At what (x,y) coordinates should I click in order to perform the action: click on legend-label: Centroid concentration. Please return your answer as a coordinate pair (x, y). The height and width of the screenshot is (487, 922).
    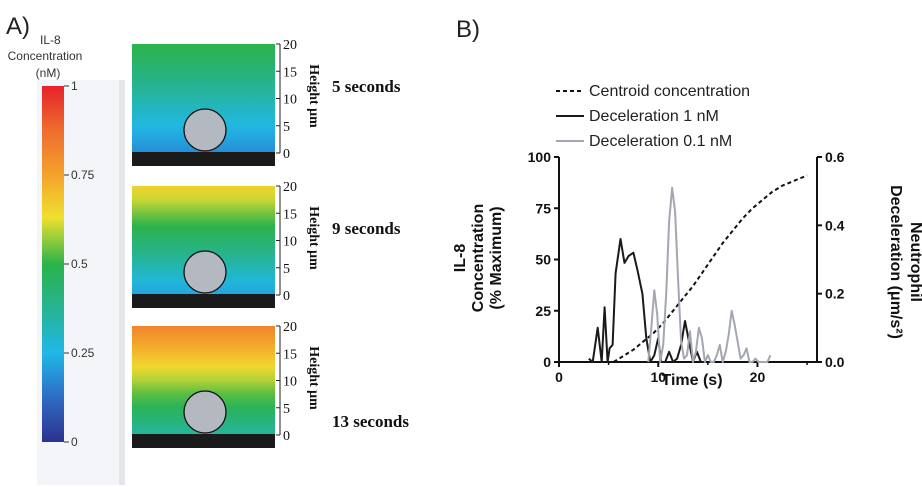
    Looking at the image, I should click on (669, 91).